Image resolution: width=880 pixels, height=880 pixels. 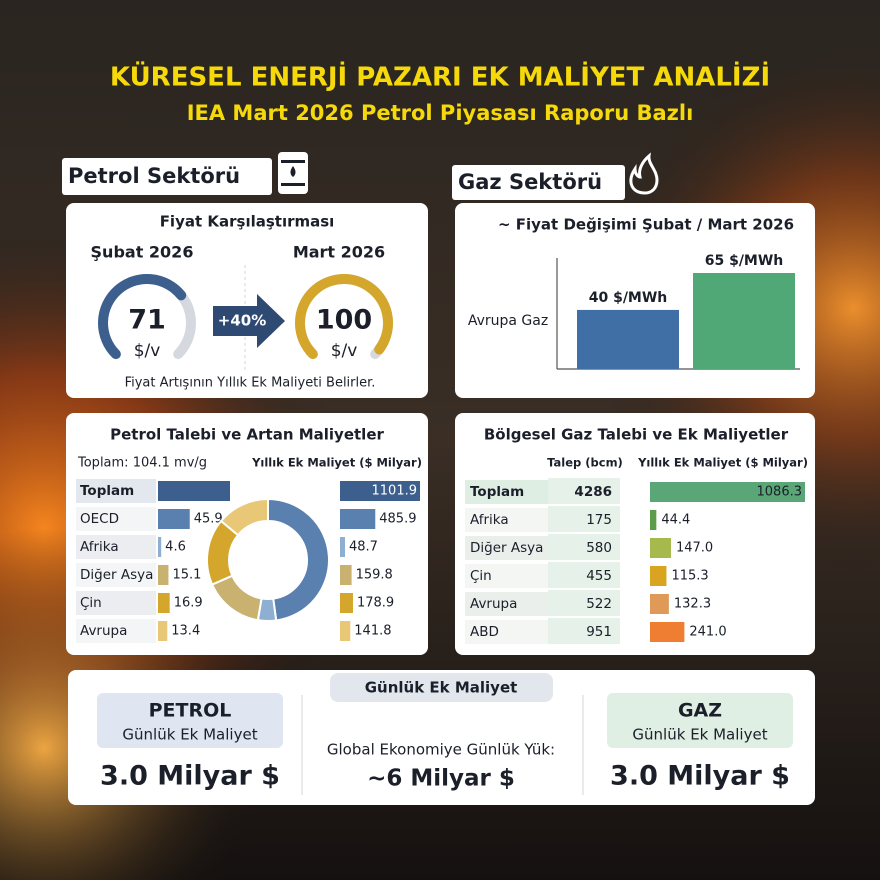 What do you see at coordinates (397, 519) in the screenshot?
I see `cost-label: 485.9` at bounding box center [397, 519].